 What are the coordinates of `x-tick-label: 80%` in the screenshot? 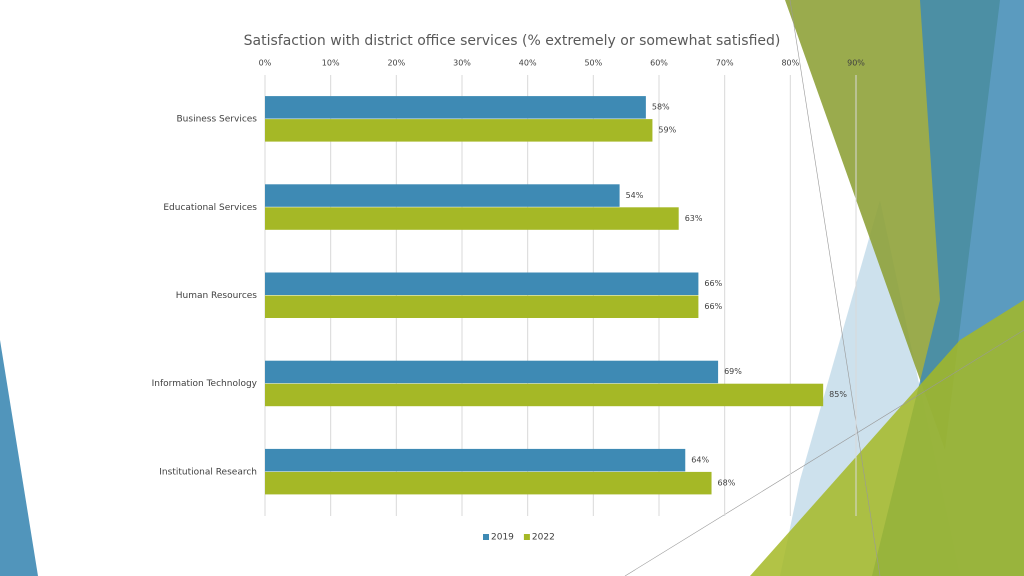 It's located at (790, 63).